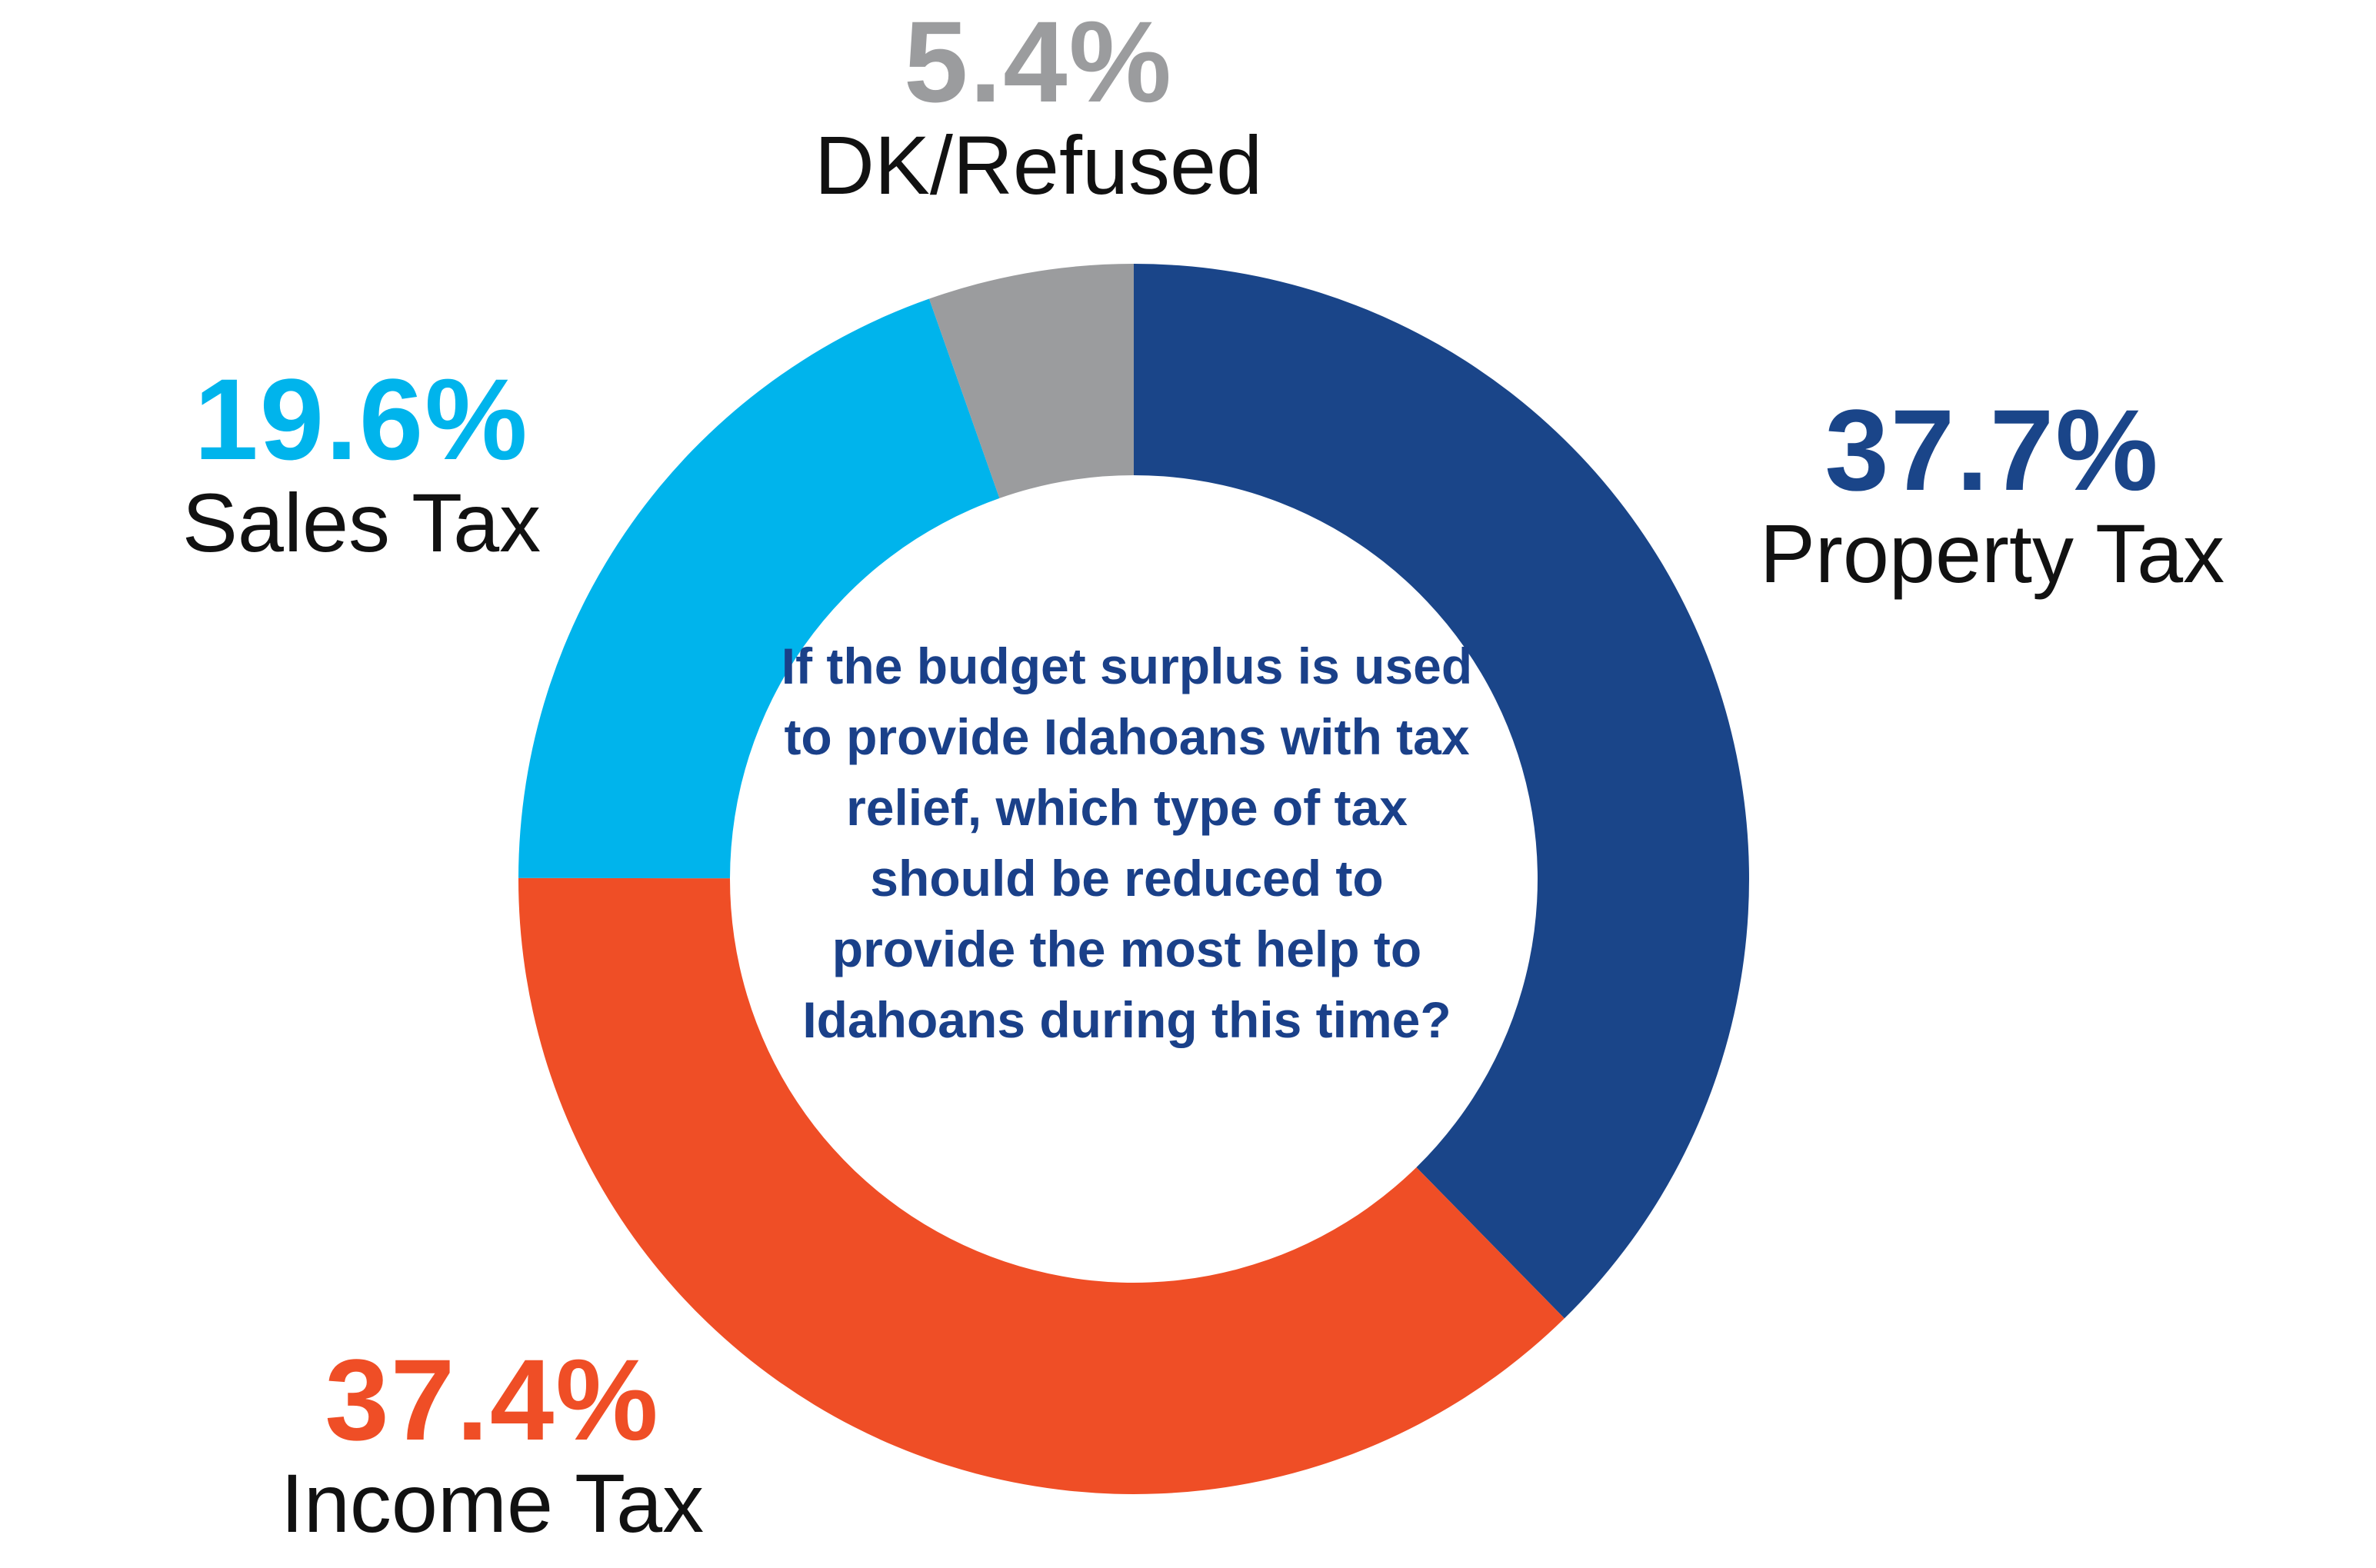  I want to click on slice-name-label: DK/Refused, so click(1038, 164).